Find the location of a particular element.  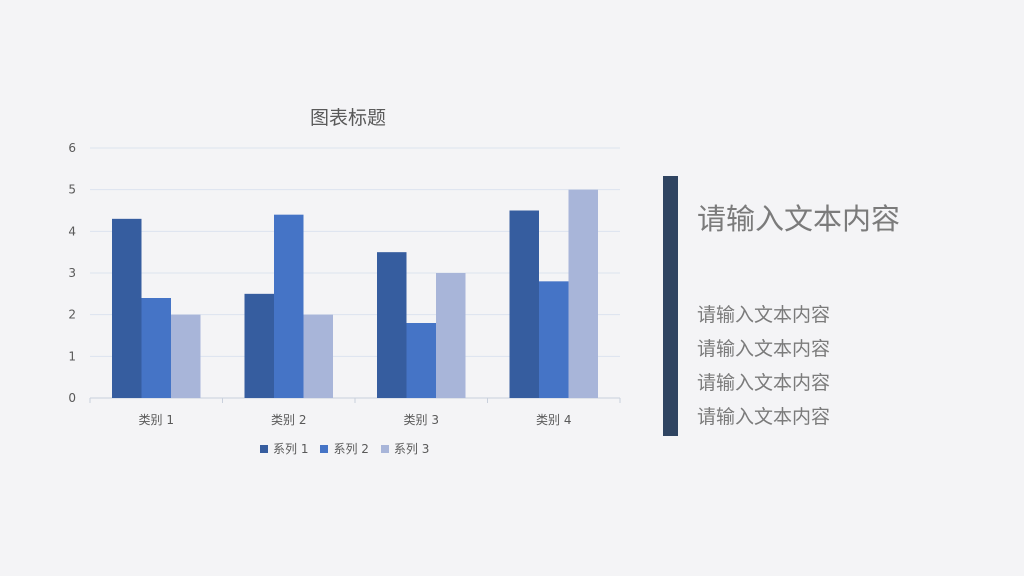

y-tick-label: 0 is located at coordinates (72, 398).